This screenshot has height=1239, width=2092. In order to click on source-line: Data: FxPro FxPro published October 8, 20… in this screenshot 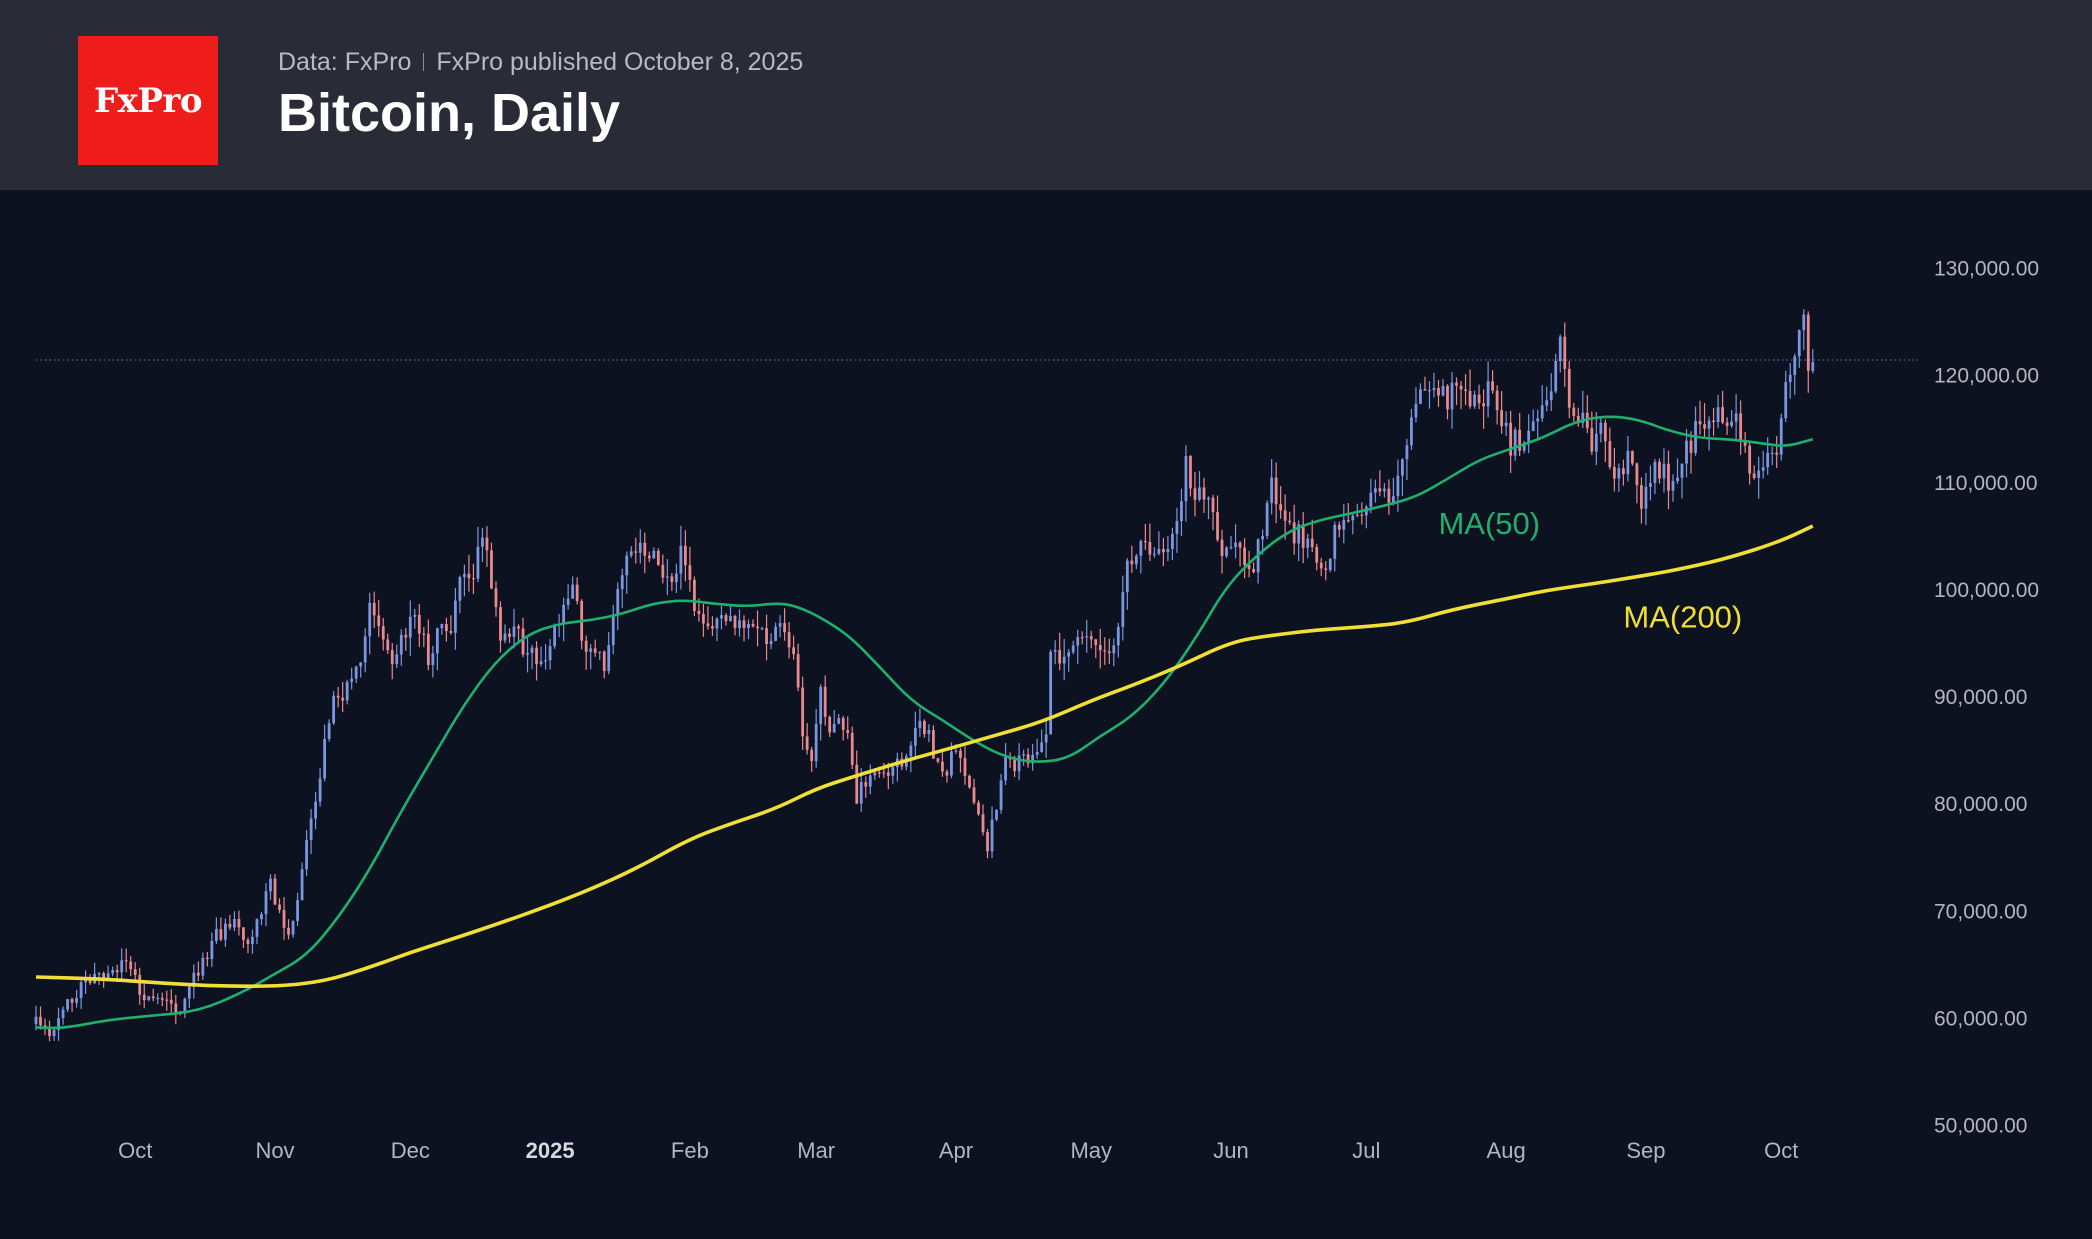, I will do `click(540, 62)`.